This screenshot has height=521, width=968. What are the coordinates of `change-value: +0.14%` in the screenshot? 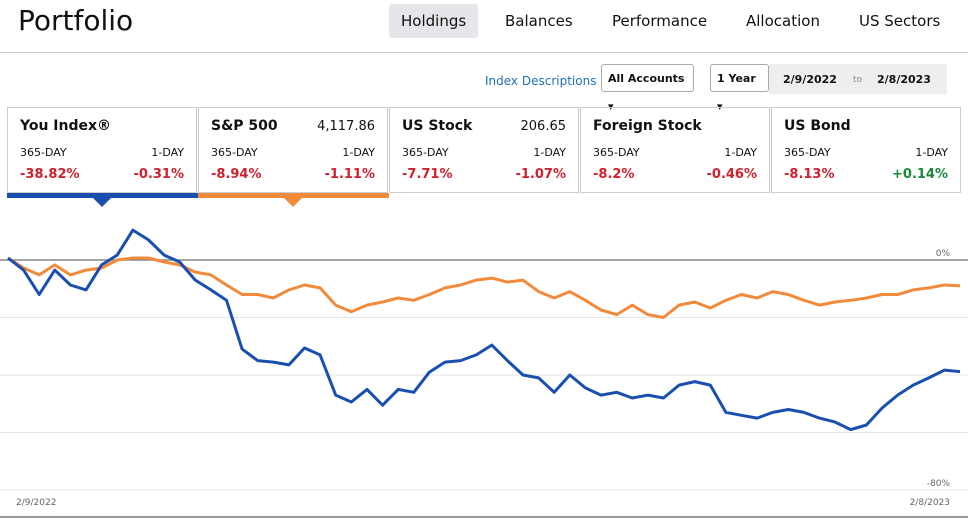 It's located at (920, 174).